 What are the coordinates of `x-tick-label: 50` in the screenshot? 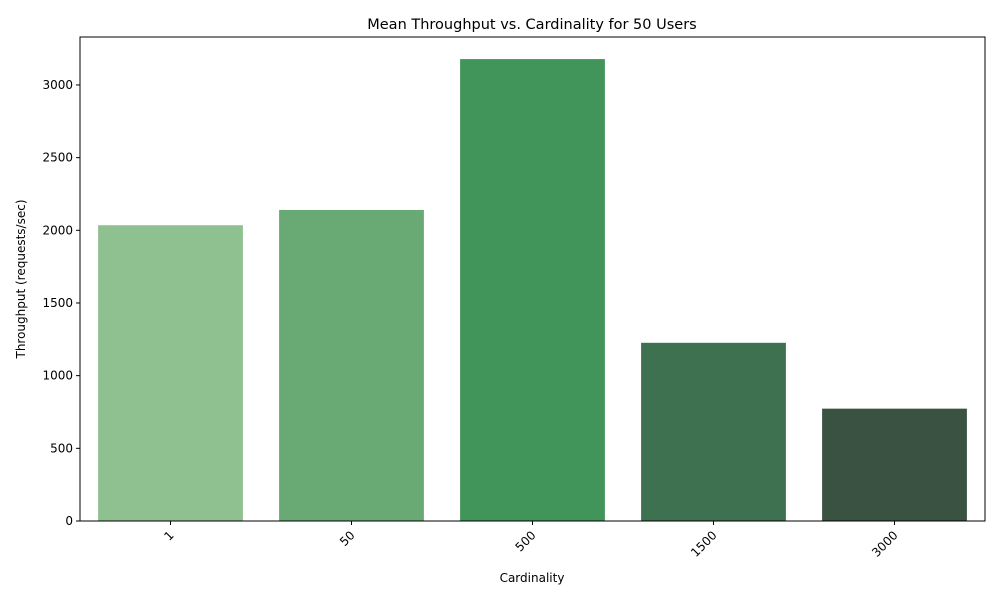 It's located at (347, 538).